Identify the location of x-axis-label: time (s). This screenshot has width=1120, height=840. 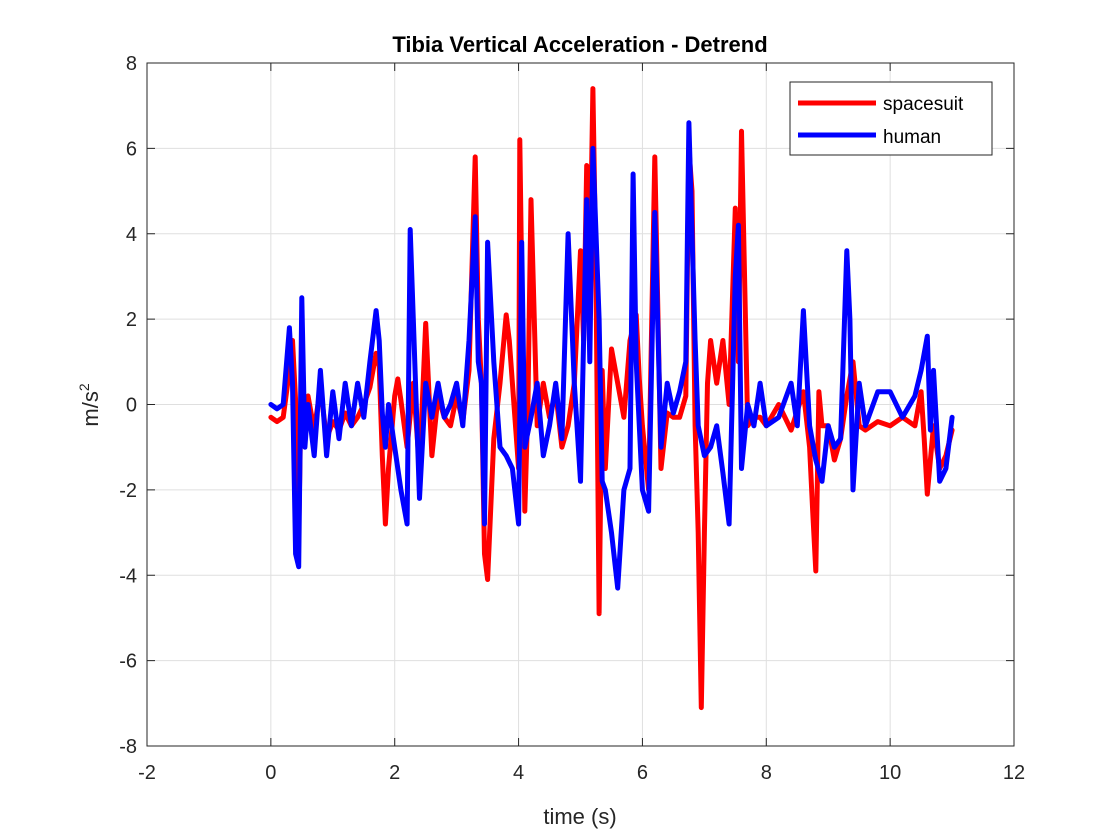
(579, 816).